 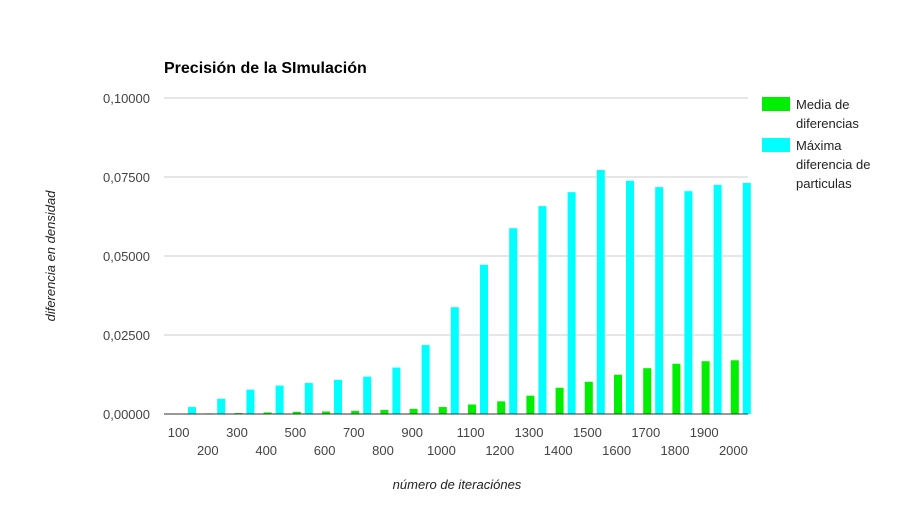 What do you see at coordinates (833, 164) in the screenshot?
I see `legend-label: diferencia de` at bounding box center [833, 164].